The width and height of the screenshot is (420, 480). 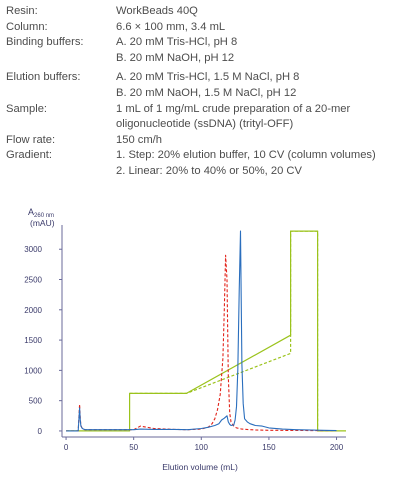 What do you see at coordinates (211, 12) in the screenshot?
I see `resin-row: Resin: WorkBeads 40Q` at bounding box center [211, 12].